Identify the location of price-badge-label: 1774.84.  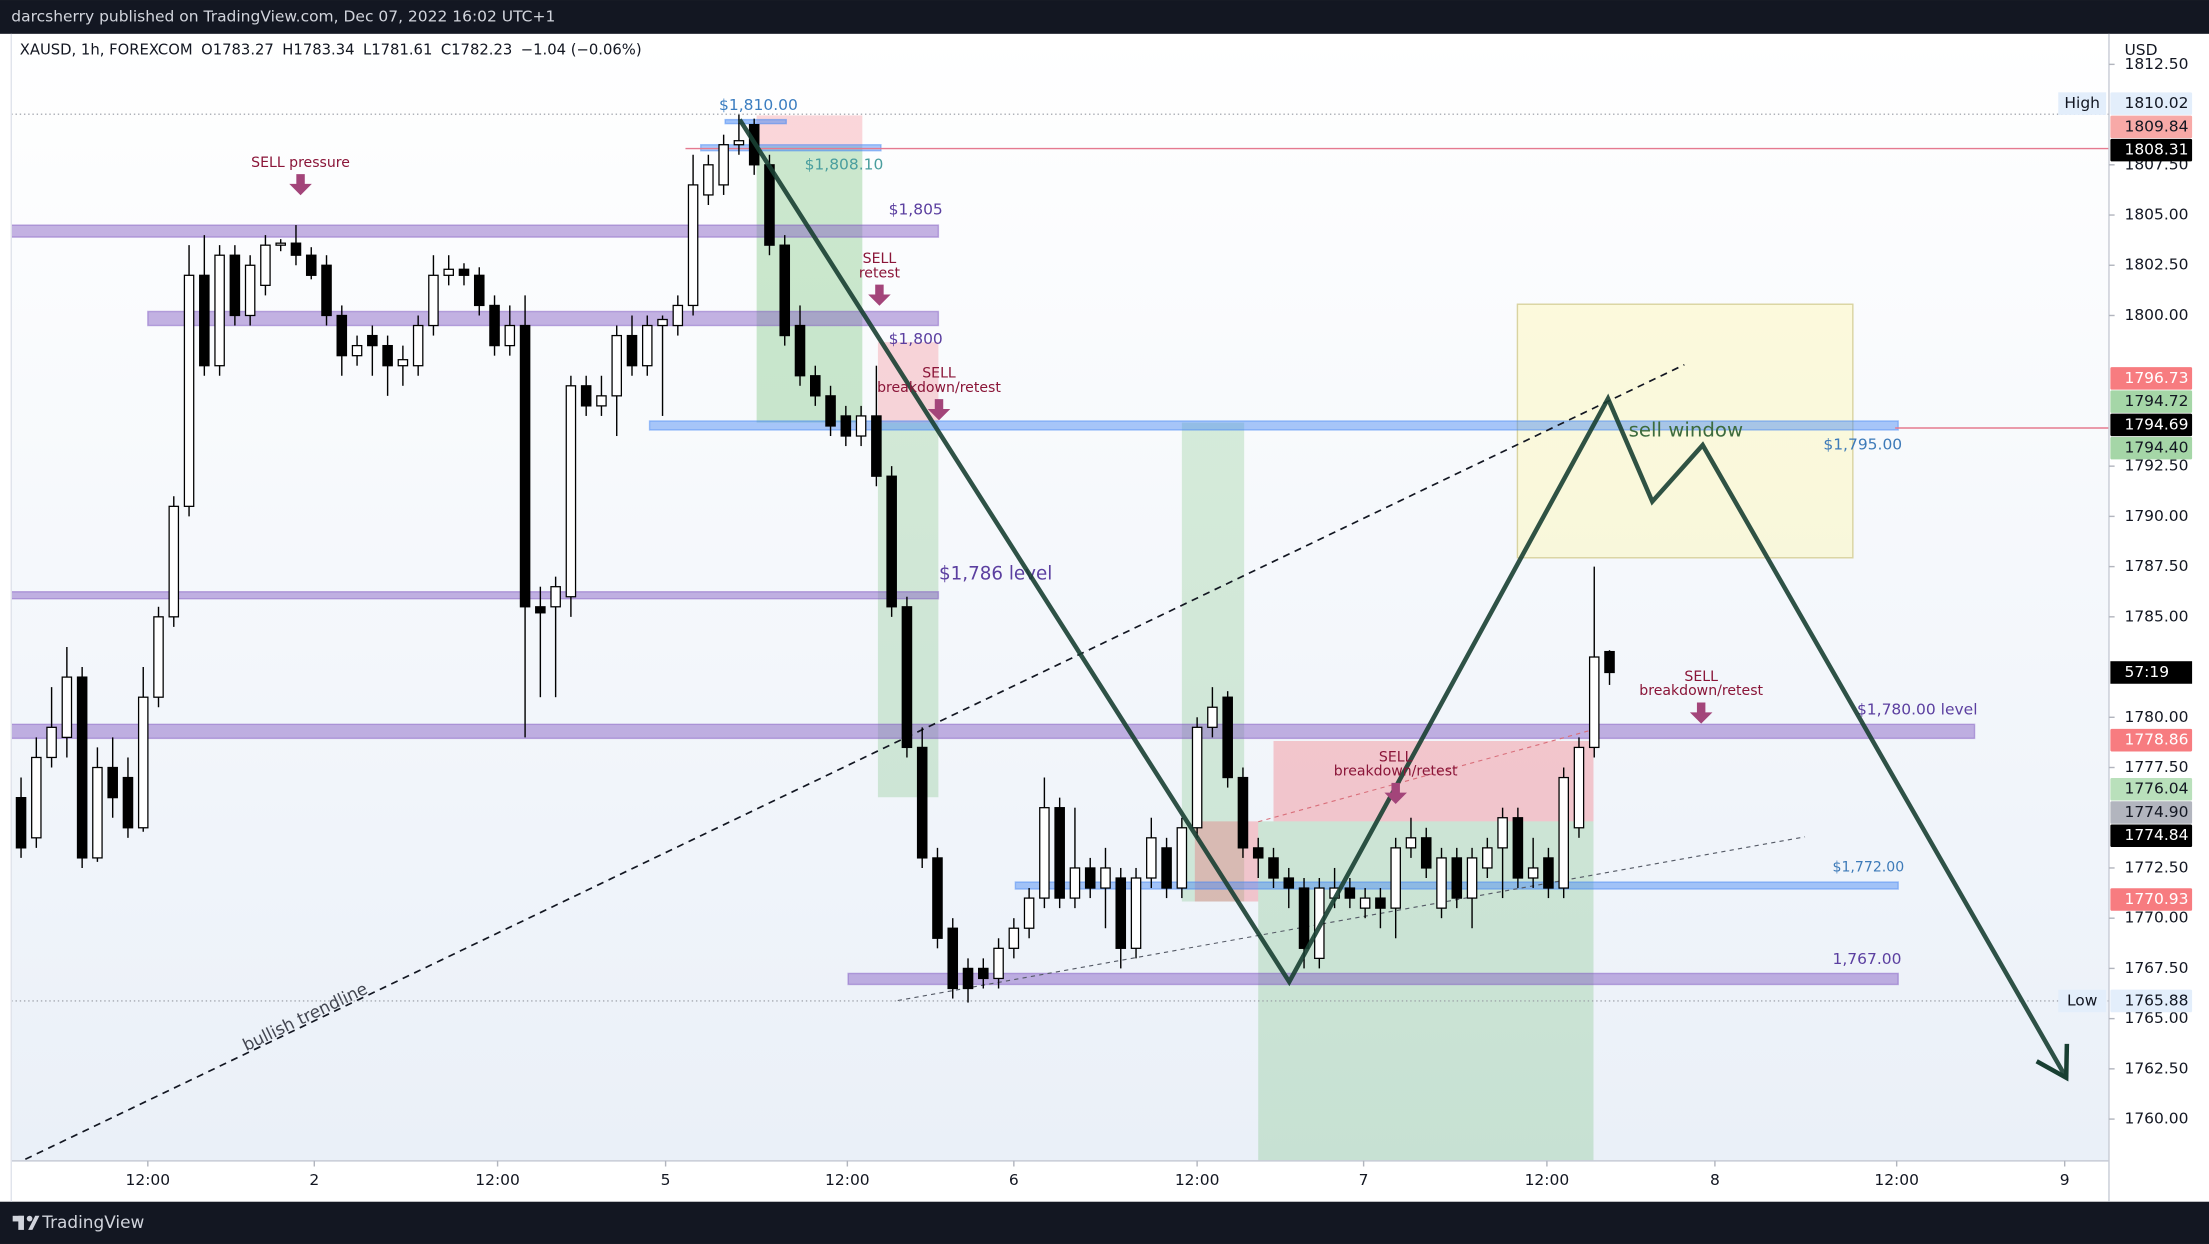
(2156, 835).